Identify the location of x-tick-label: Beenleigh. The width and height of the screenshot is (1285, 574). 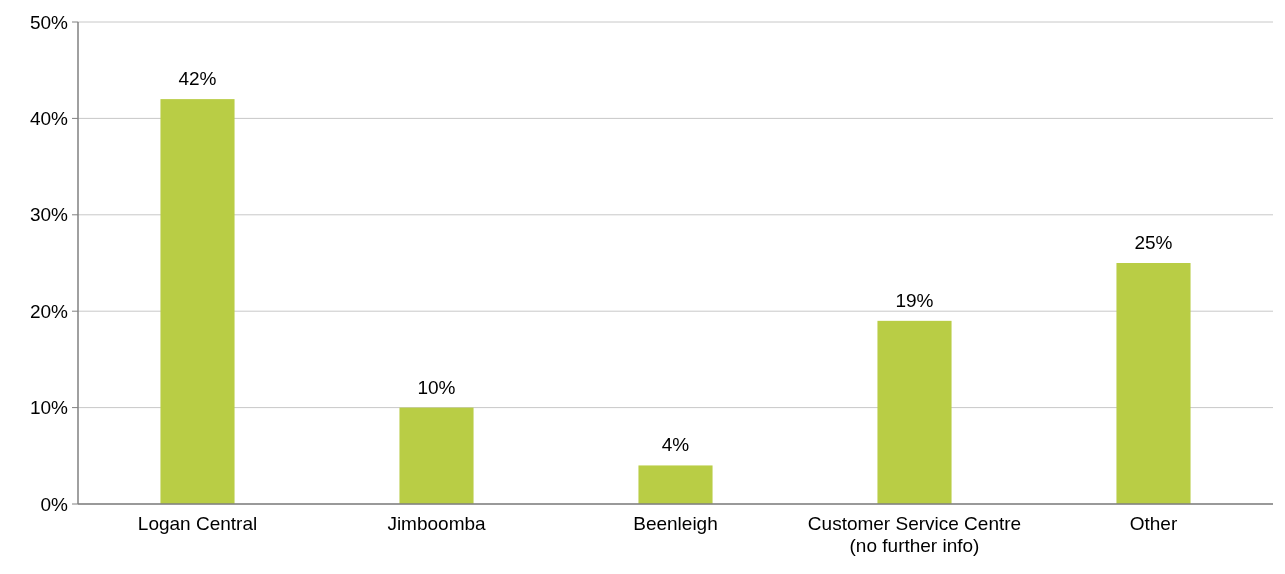
(675, 523).